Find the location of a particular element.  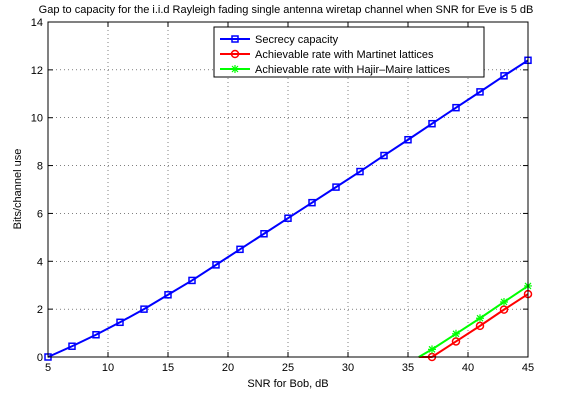

legend-label: Secrecy capacity is located at coordinates (297, 40).